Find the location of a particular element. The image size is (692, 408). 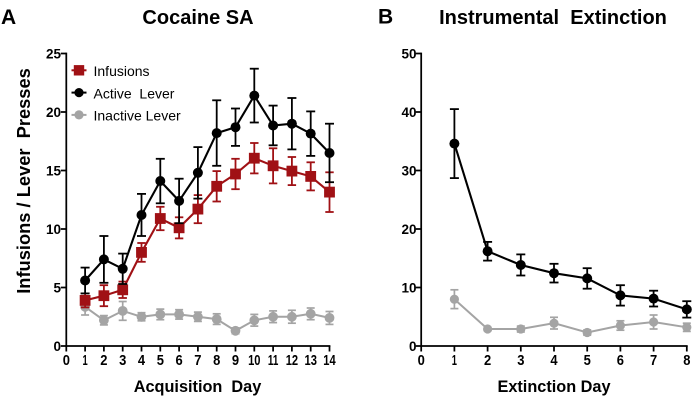

svg-text: Extinction Day is located at coordinates (553, 387).